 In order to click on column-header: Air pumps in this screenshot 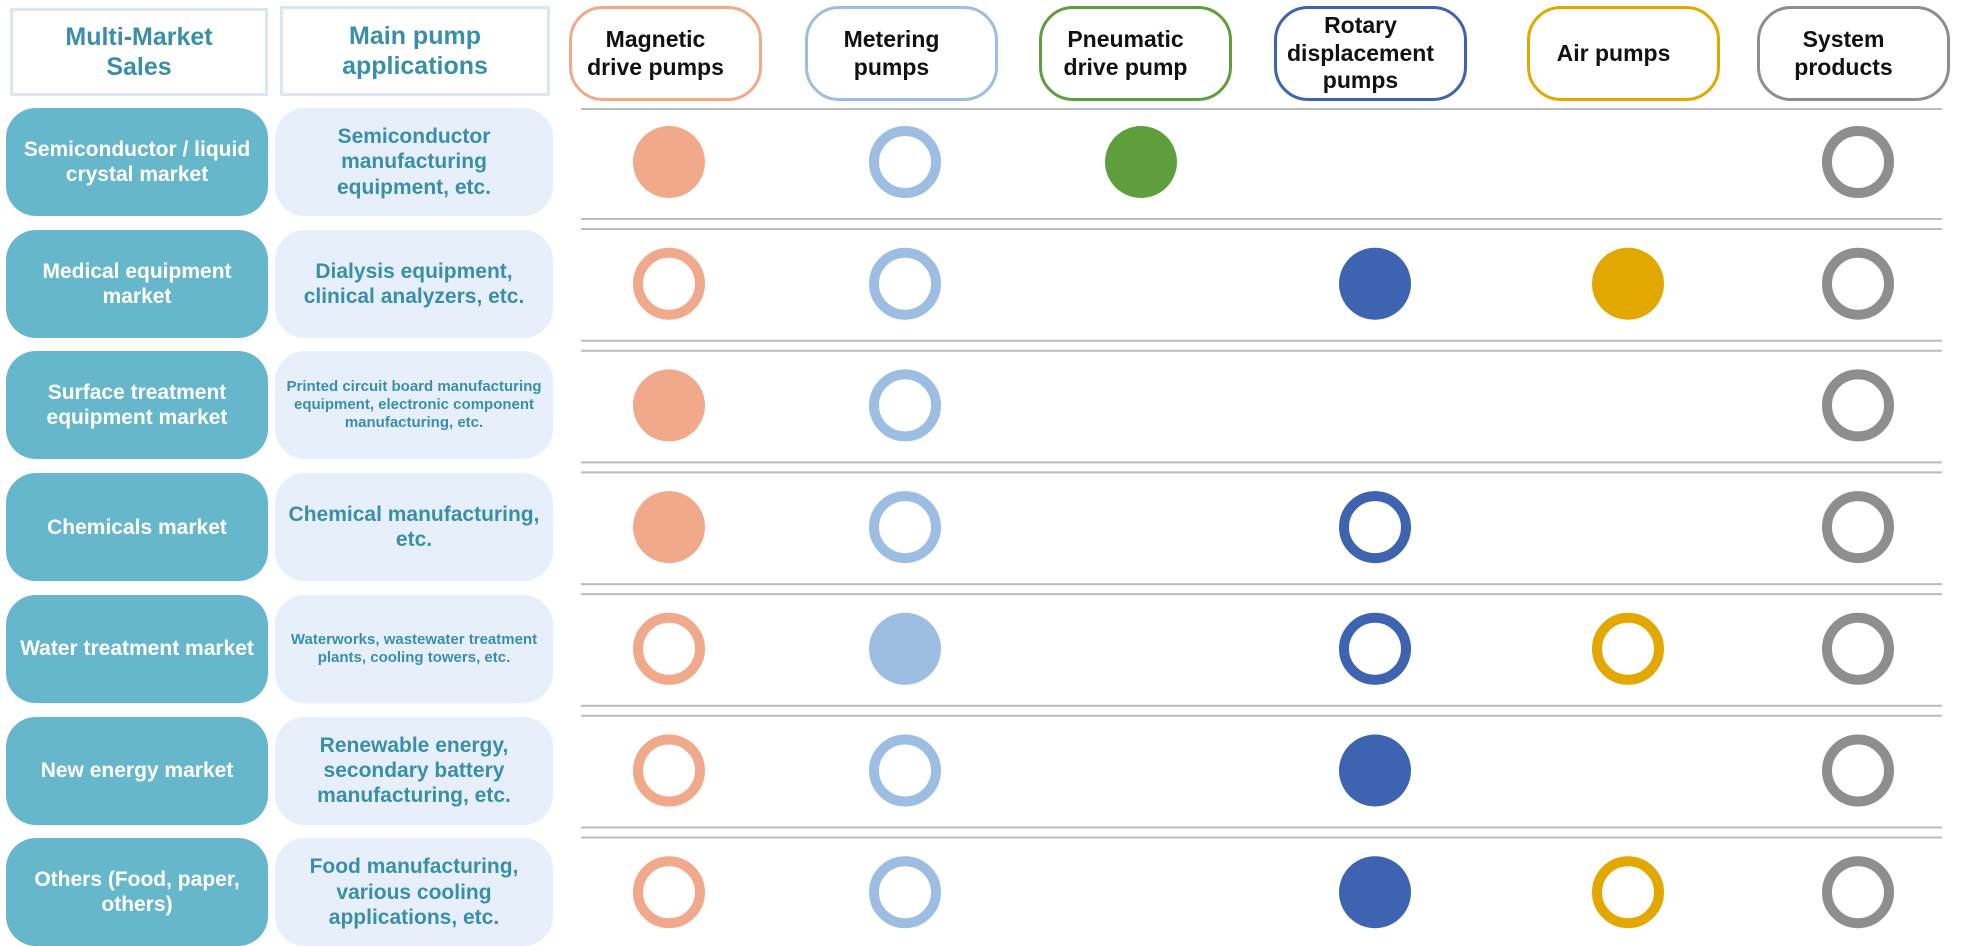, I will do `click(1623, 53)`.